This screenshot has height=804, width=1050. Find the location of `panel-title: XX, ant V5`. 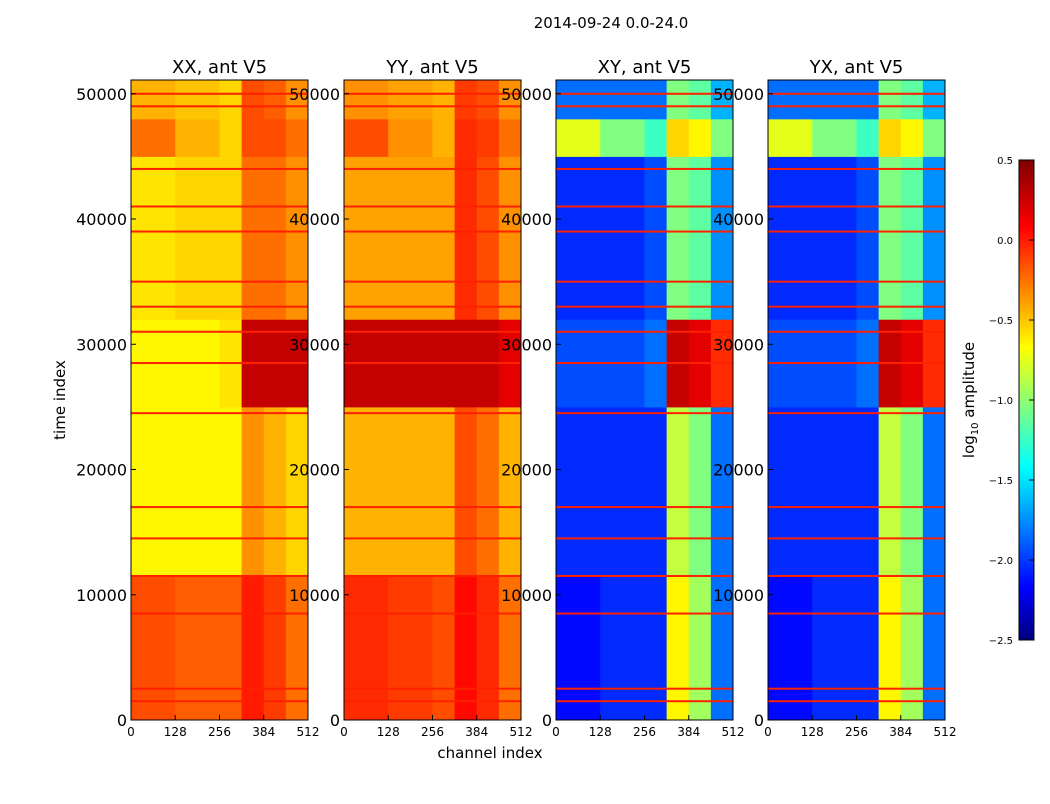

panel-title: XX, ant V5 is located at coordinates (219, 67).